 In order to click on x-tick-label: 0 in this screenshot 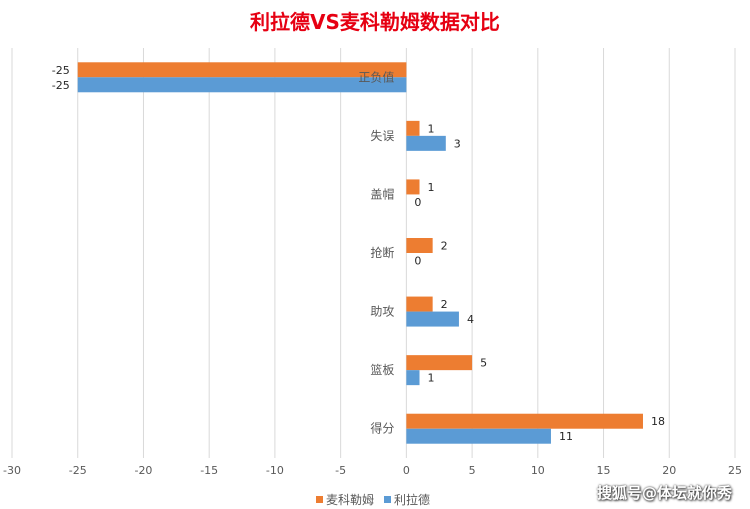, I will do `click(406, 470)`.